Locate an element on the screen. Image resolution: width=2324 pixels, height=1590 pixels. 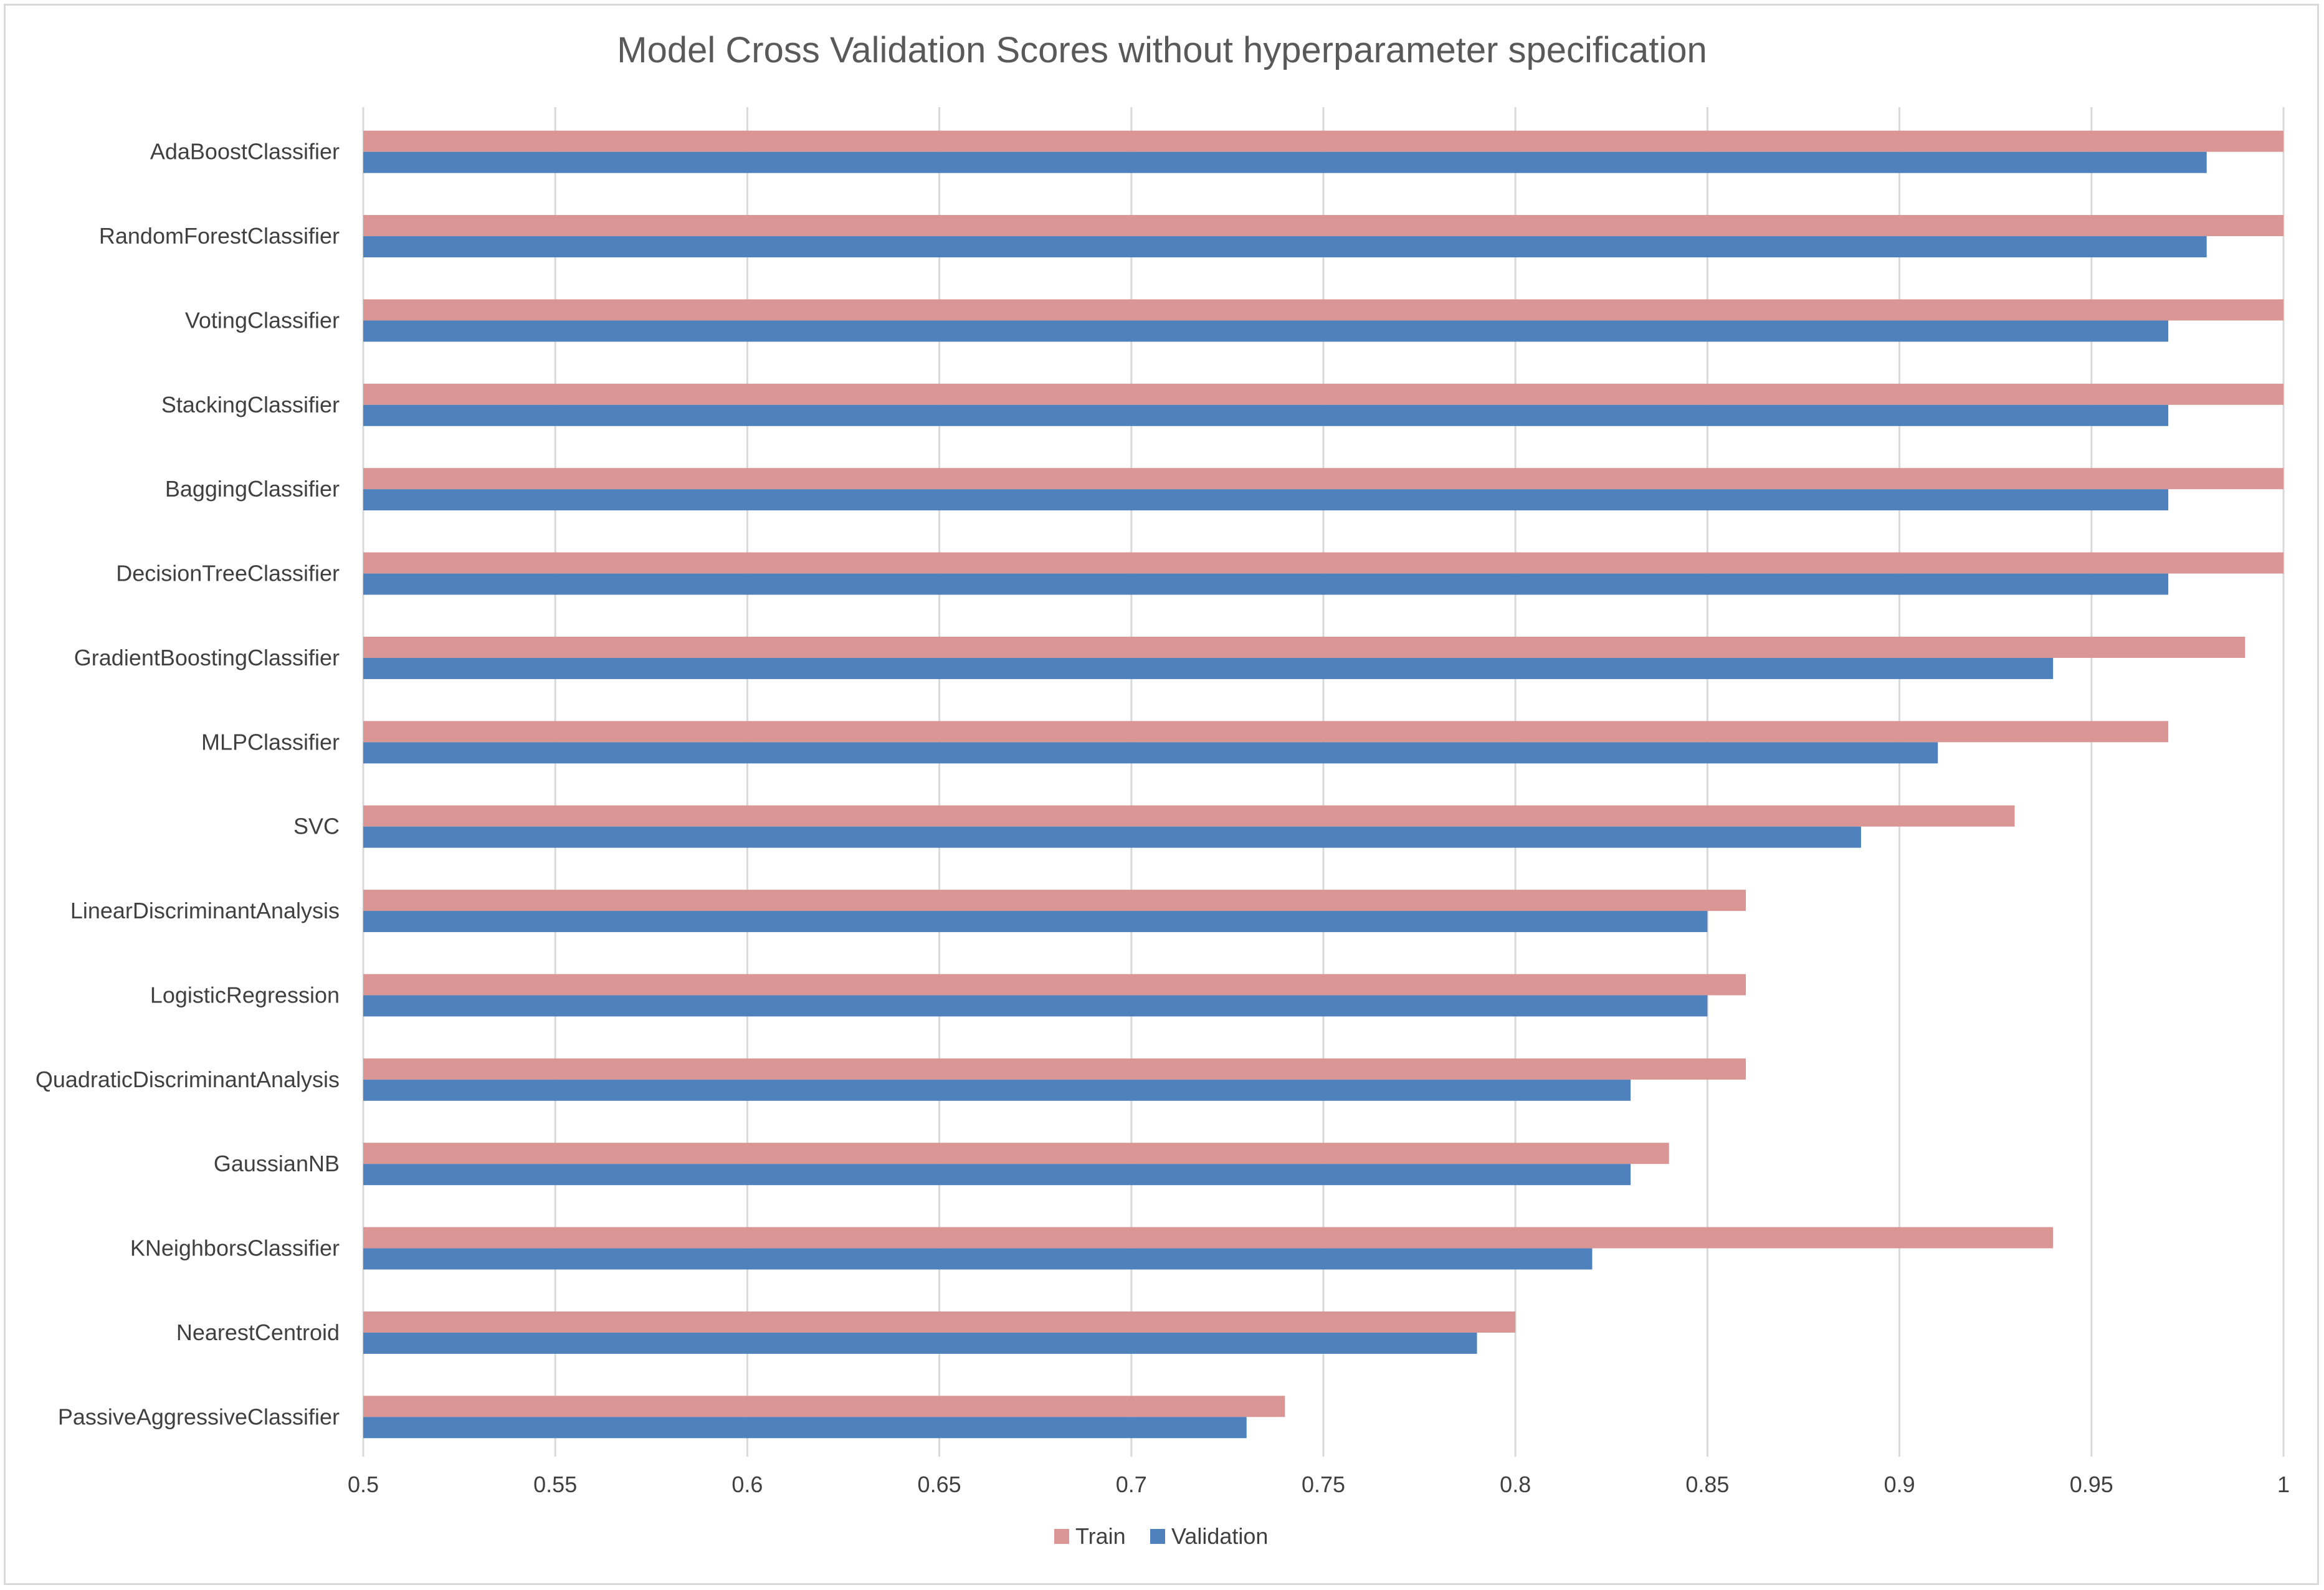
category-label: LinearDiscriminantAnalysis is located at coordinates (205, 910).